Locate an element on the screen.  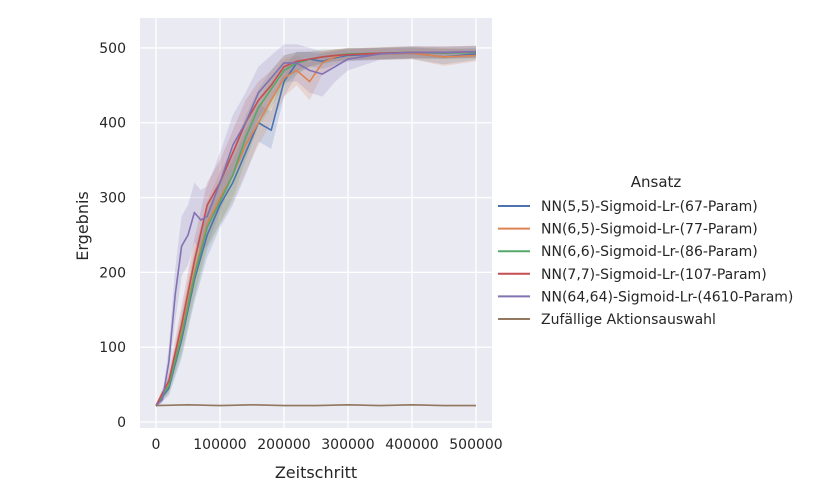
legend-entry-3: NN(7,7)-Sigmoid-Lr-(107-Param) is located at coordinates (654, 275).